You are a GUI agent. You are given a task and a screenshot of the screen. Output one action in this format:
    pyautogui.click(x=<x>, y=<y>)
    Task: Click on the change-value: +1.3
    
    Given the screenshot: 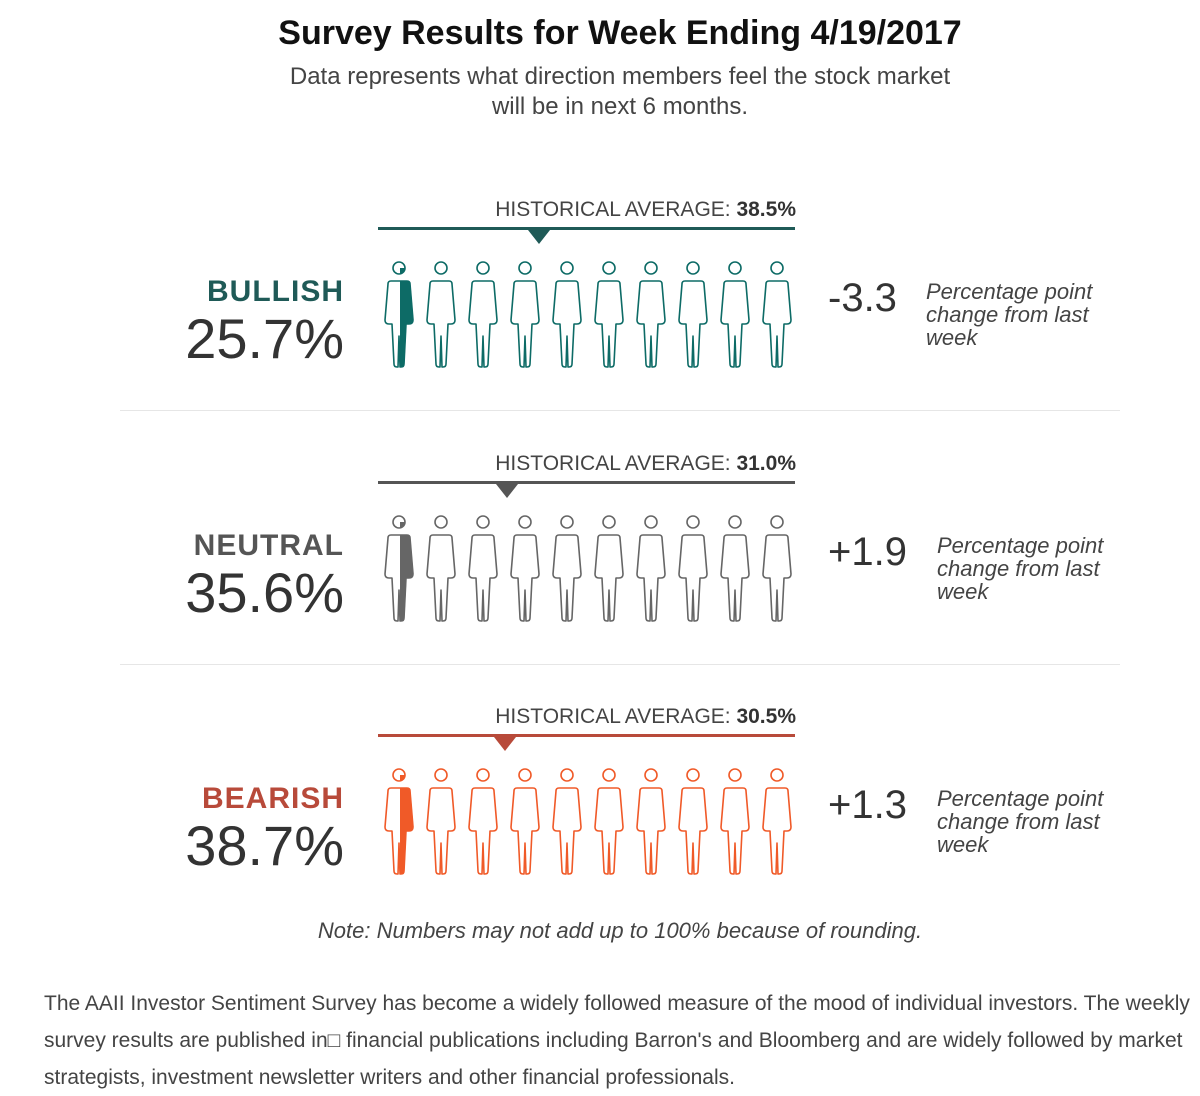 What is the action you would take?
    pyautogui.click(x=867, y=805)
    